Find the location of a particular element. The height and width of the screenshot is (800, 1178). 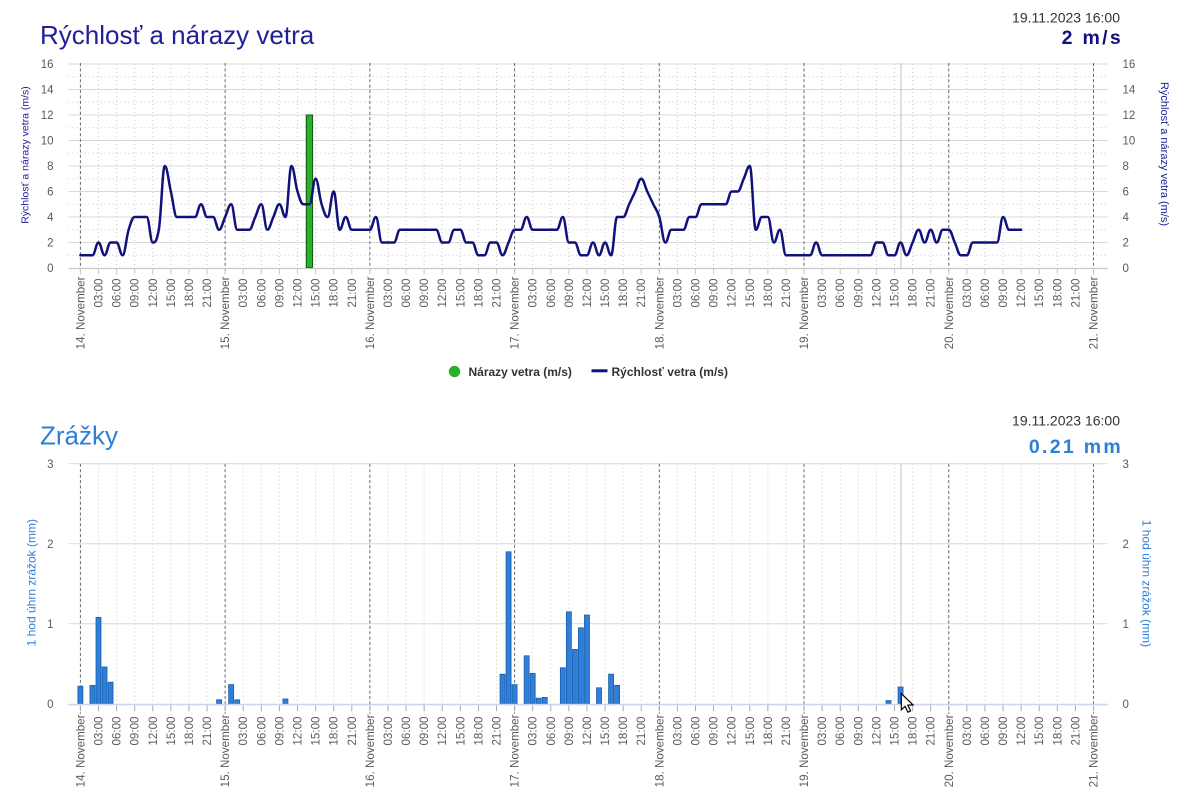

svg-text: Rýchlosť vetra (m/s) is located at coordinates (670, 372).